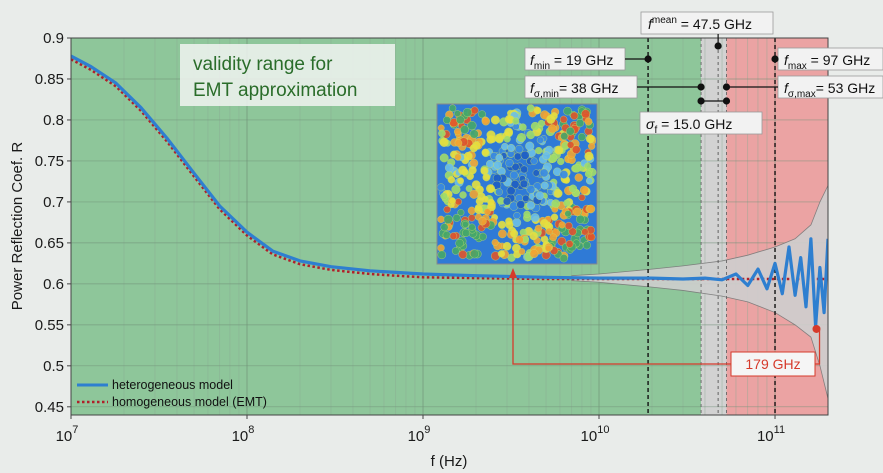 This screenshot has height=473, width=883. Describe the element at coordinates (17, 226) in the screenshot. I see `y-axis-label: Power Reflection Coef. R` at that location.